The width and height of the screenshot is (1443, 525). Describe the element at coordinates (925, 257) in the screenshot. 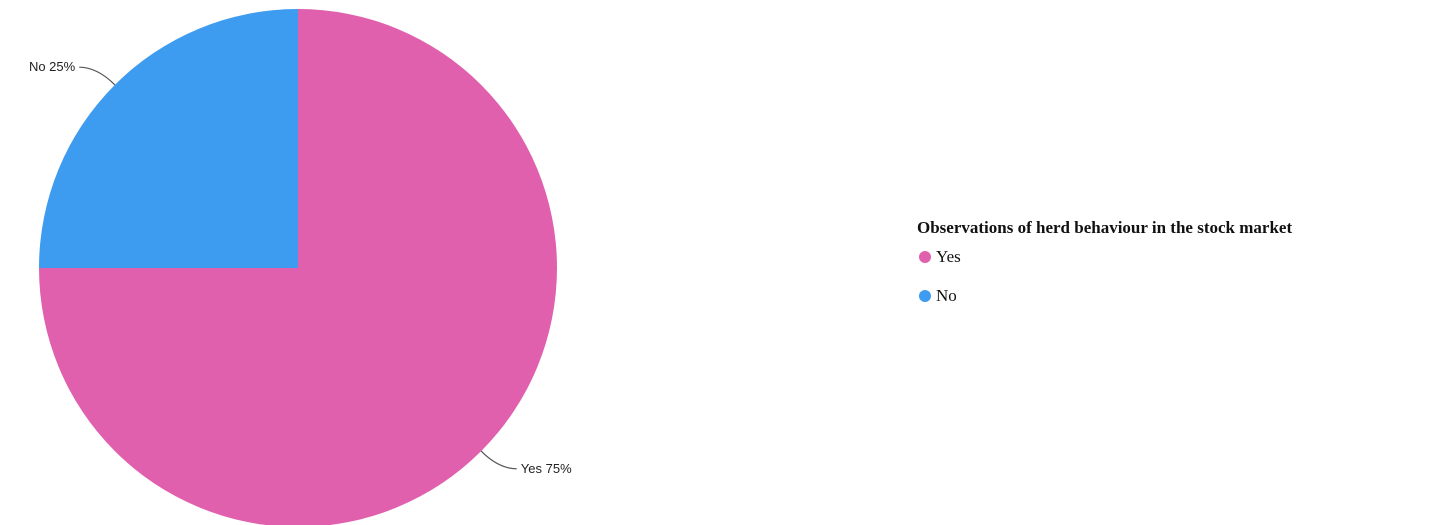

I see `legend-swatch-yes` at that location.